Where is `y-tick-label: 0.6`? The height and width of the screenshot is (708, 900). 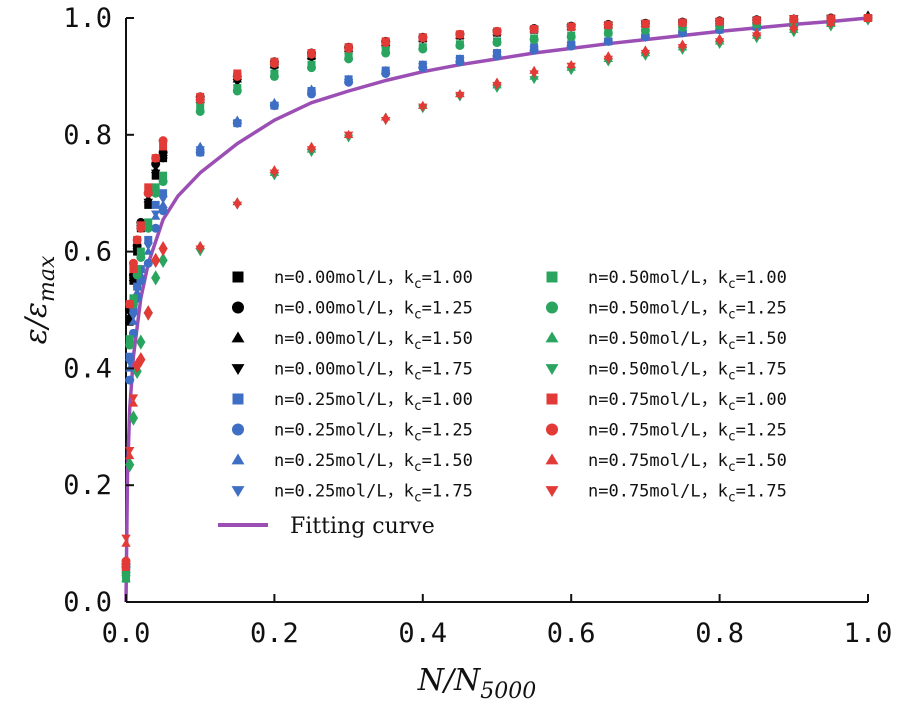 y-tick-label: 0.6 is located at coordinates (87, 252).